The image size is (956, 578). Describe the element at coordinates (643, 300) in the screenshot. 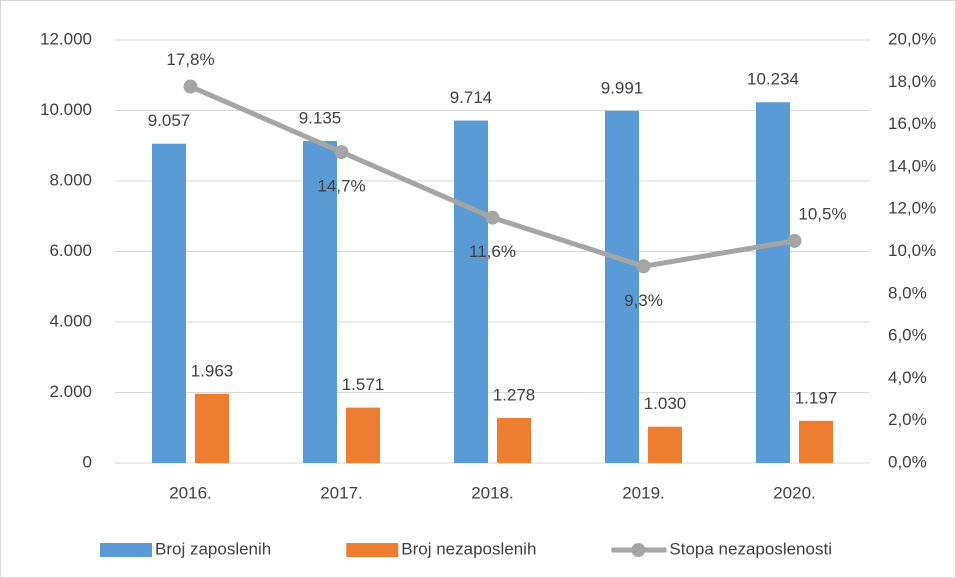

I see `data-label: 9,3%` at that location.